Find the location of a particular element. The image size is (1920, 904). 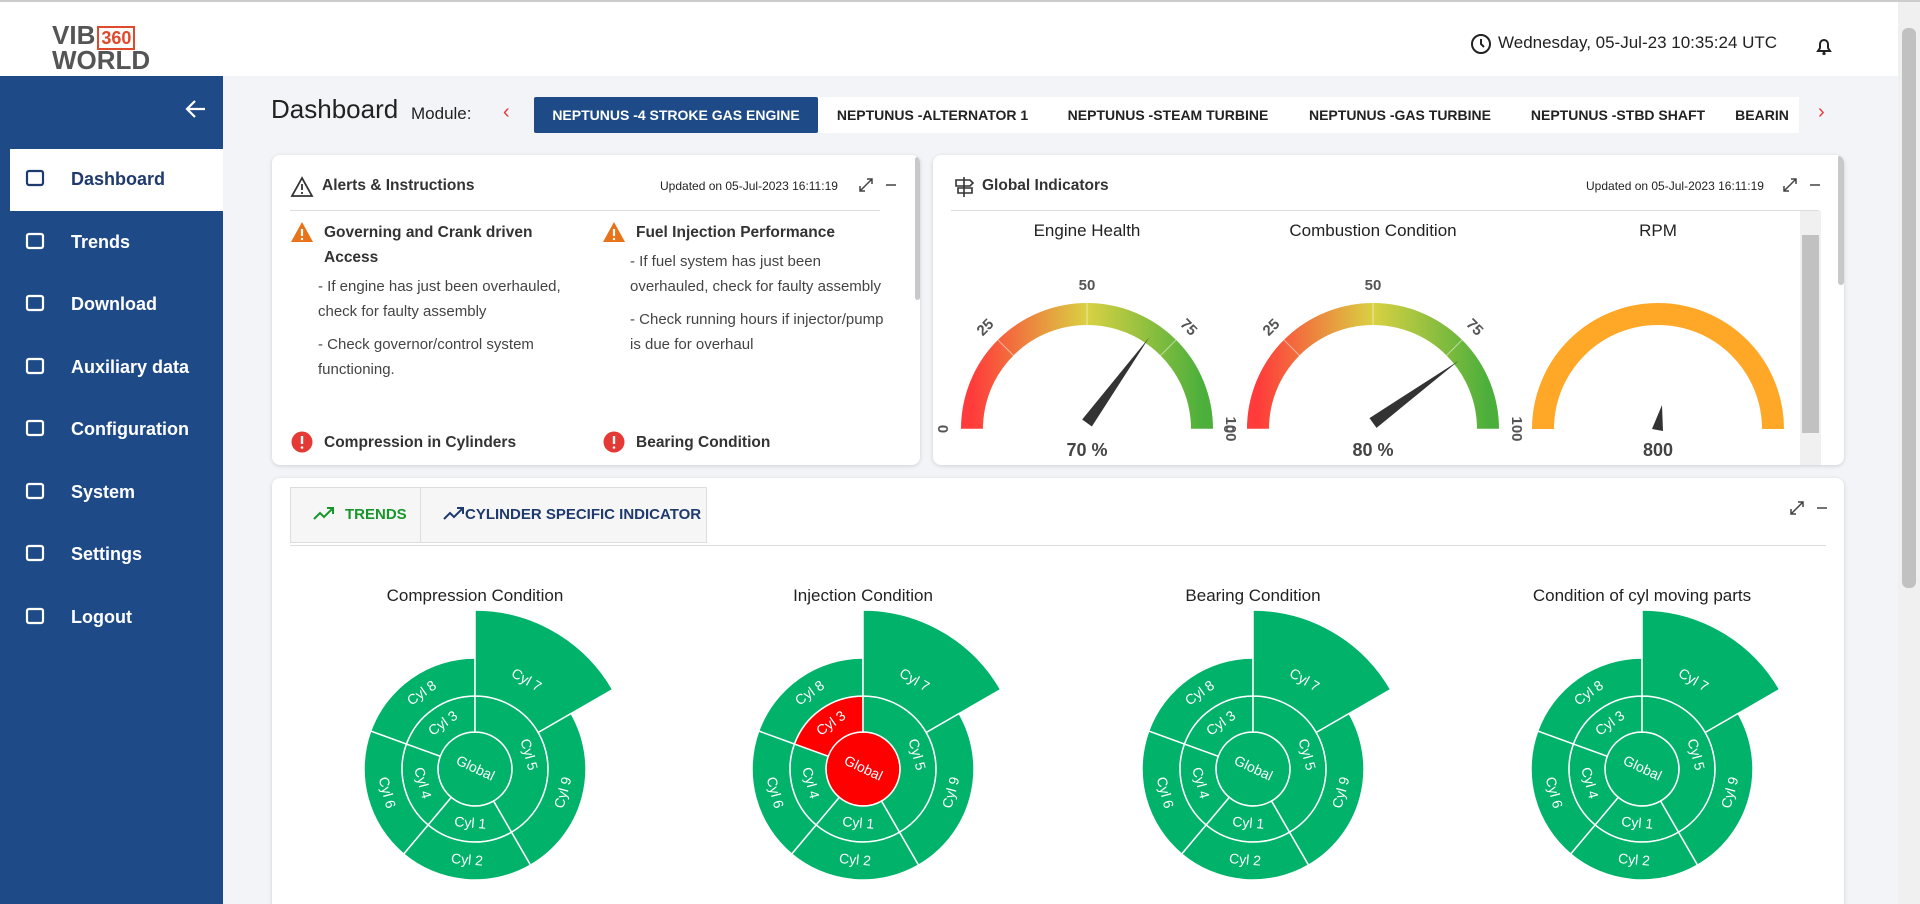

logo-top: VIB is located at coordinates (74, 35).